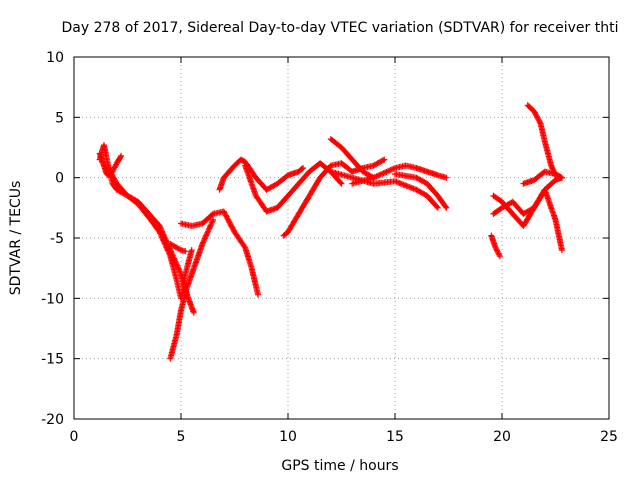  What do you see at coordinates (55, 58) in the screenshot?
I see `y-tick-label: 10` at bounding box center [55, 58].